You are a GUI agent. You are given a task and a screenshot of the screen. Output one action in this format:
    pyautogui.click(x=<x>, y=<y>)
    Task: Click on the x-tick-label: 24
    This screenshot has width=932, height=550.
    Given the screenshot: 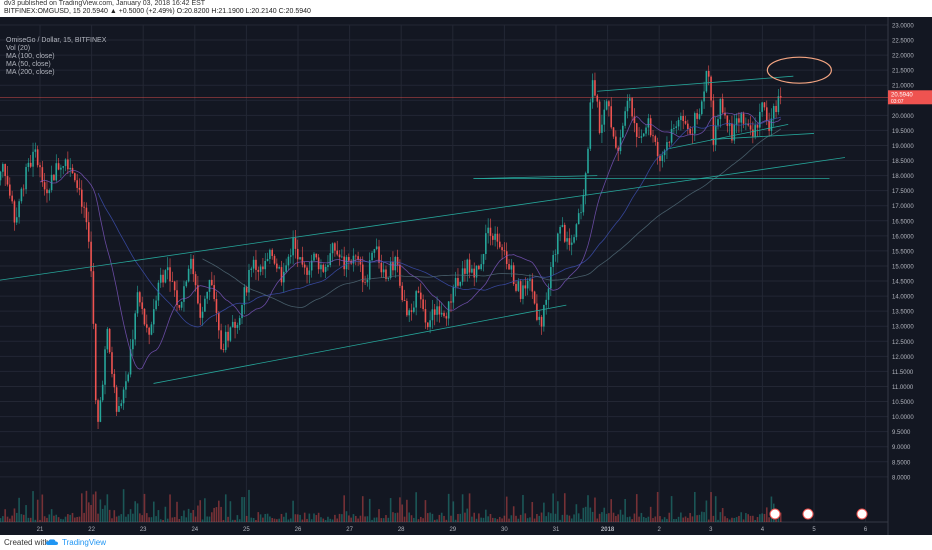 What is the action you would take?
    pyautogui.click(x=194, y=530)
    